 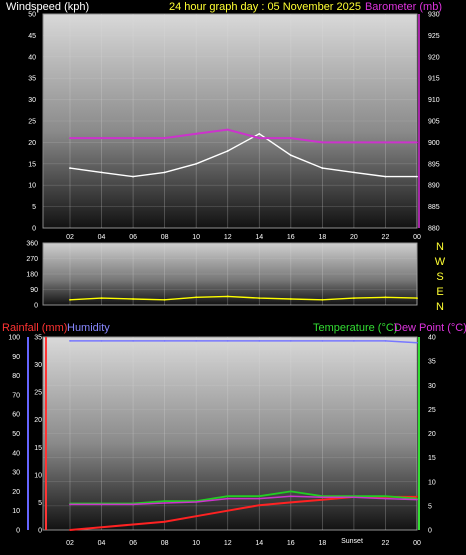 What do you see at coordinates (47, 7) in the screenshot?
I see `windspeed-axis-title: Windspeed (kph)` at bounding box center [47, 7].